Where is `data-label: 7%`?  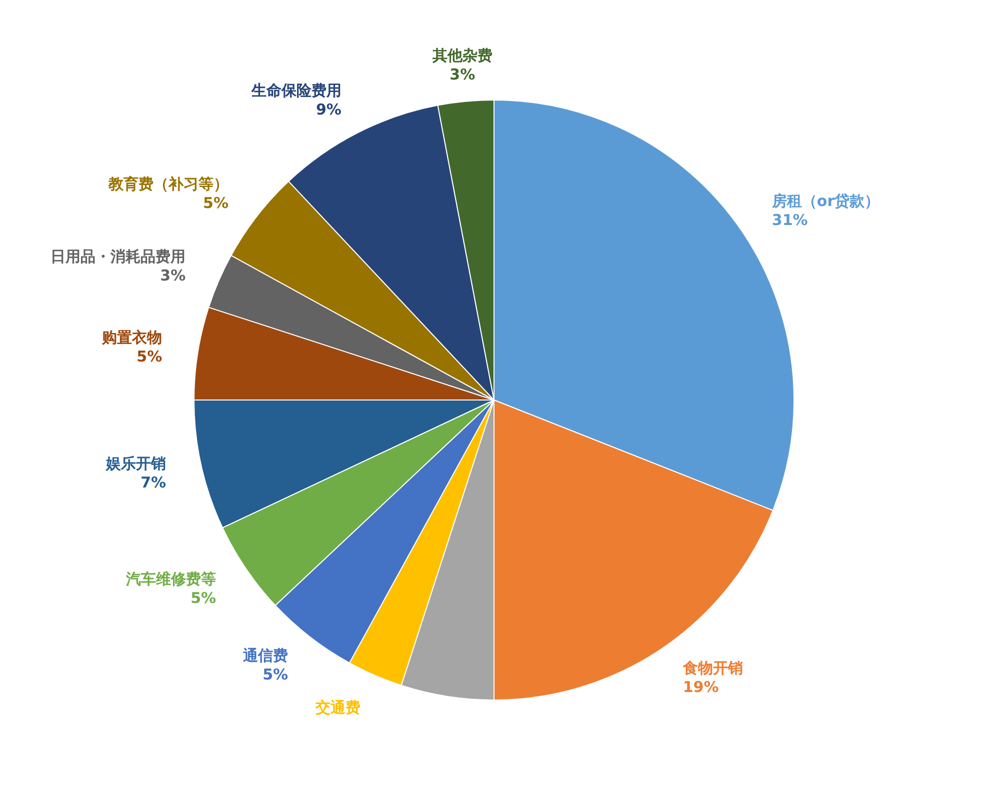
data-label: 7% is located at coordinates (153, 482).